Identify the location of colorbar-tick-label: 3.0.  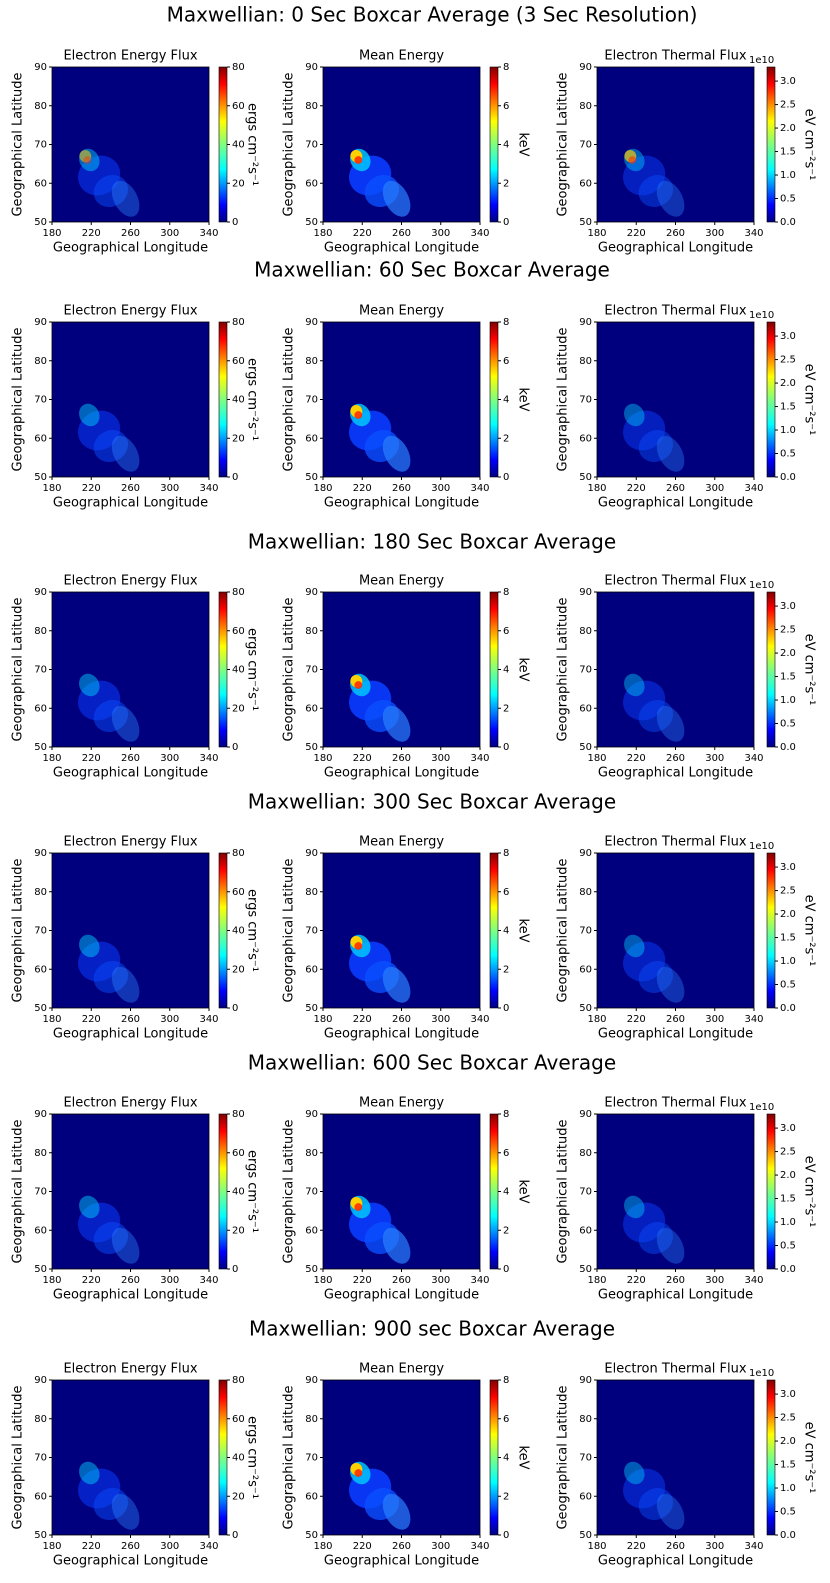
(788, 606).